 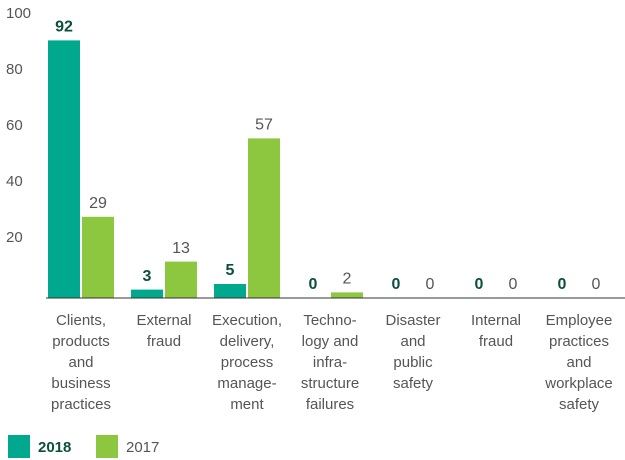 What do you see at coordinates (247, 362) in the screenshot?
I see `x-tick-label: process` at bounding box center [247, 362].